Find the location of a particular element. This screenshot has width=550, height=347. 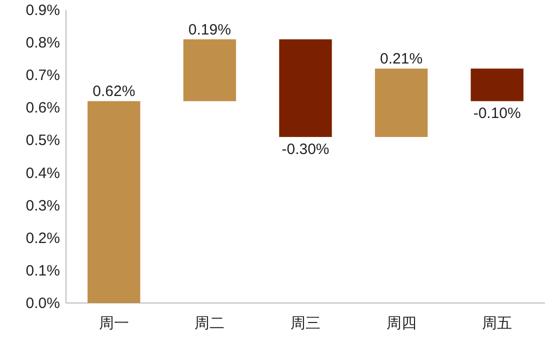

y-tick-label: 0.4% is located at coordinates (43, 173).